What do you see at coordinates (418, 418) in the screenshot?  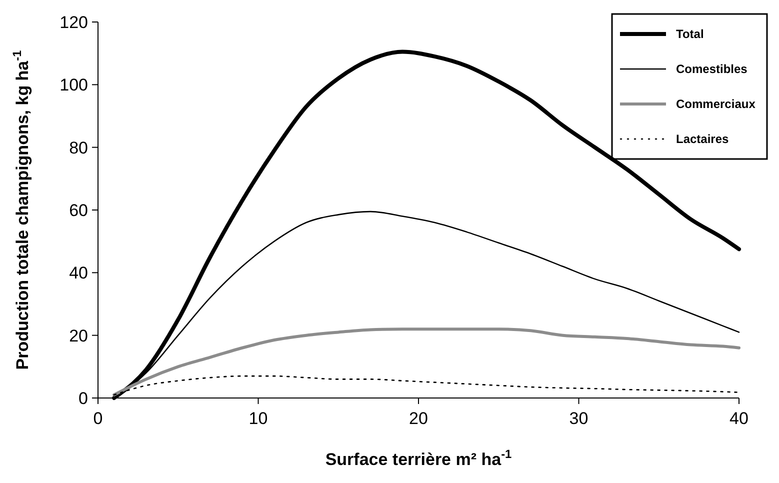 I see `x-tick-label: 20` at bounding box center [418, 418].